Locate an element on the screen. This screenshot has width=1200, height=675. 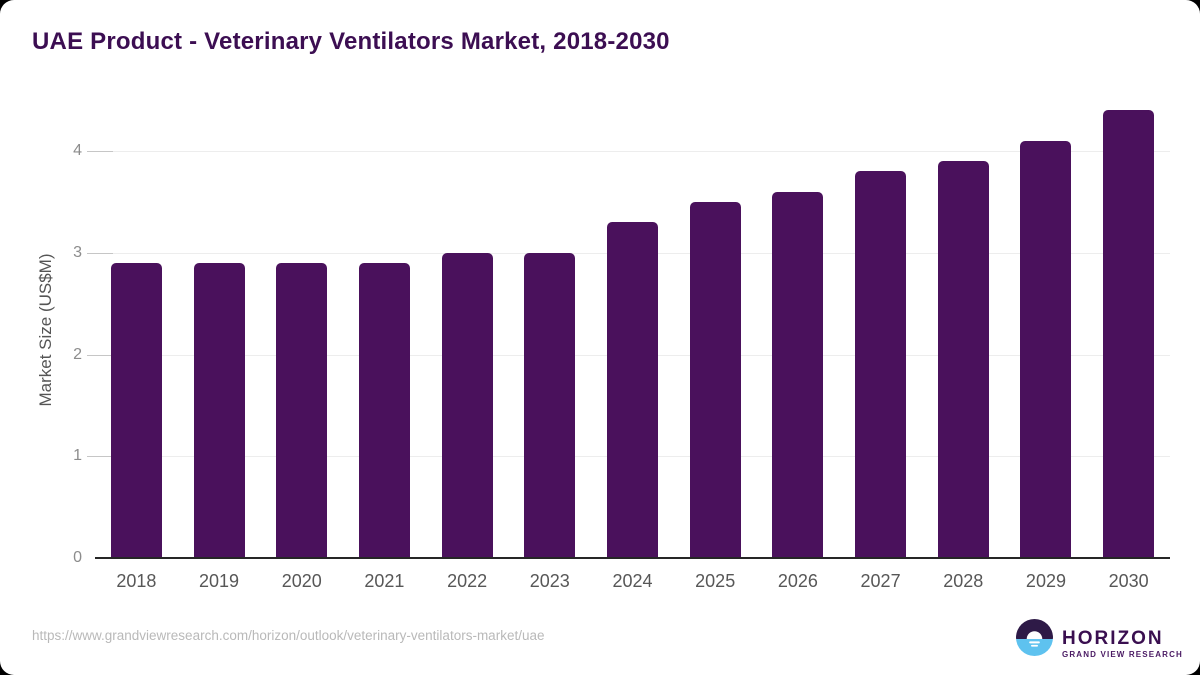
x-axis-line is located at coordinates (632, 558).